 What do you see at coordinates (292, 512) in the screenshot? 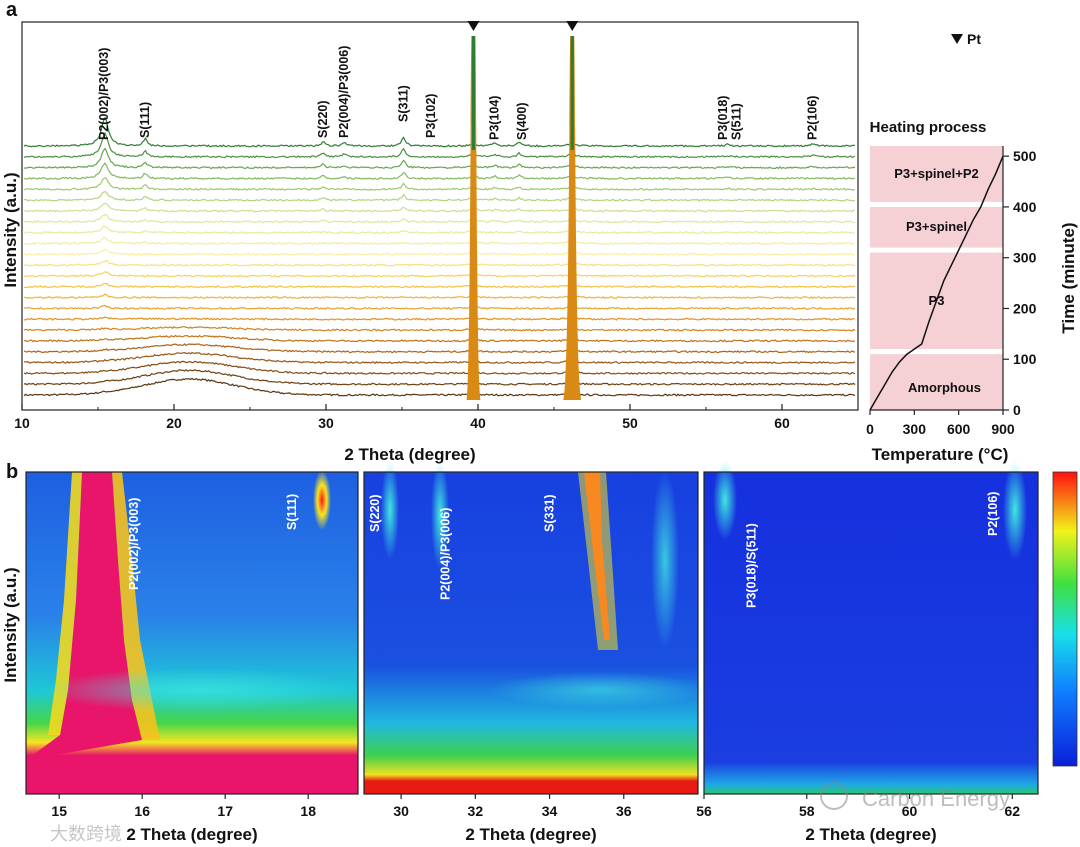
I see `heatmap-peak-label: S(111)` at bounding box center [292, 512].